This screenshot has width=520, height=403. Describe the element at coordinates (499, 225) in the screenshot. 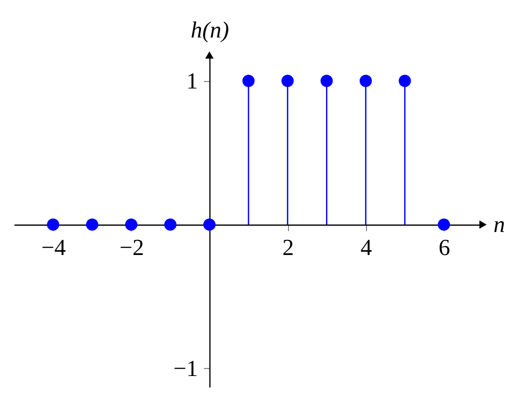

I see `x-axis-title: n` at that location.